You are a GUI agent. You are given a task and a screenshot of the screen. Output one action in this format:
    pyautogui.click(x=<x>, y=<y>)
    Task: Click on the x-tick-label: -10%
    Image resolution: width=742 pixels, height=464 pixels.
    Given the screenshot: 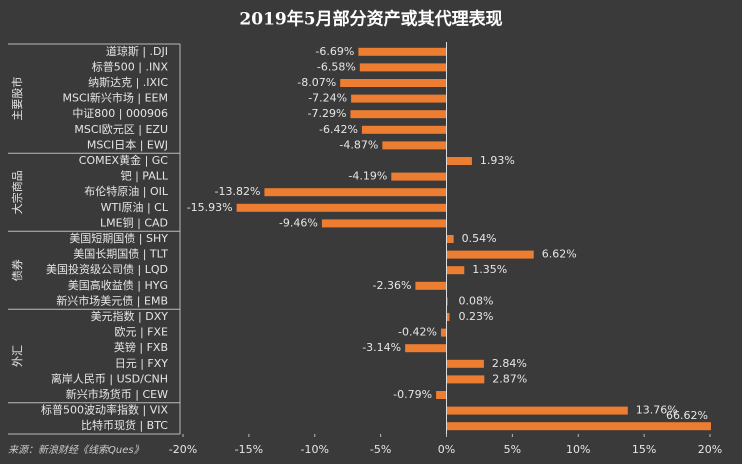 What is the action you would take?
    pyautogui.click(x=315, y=449)
    